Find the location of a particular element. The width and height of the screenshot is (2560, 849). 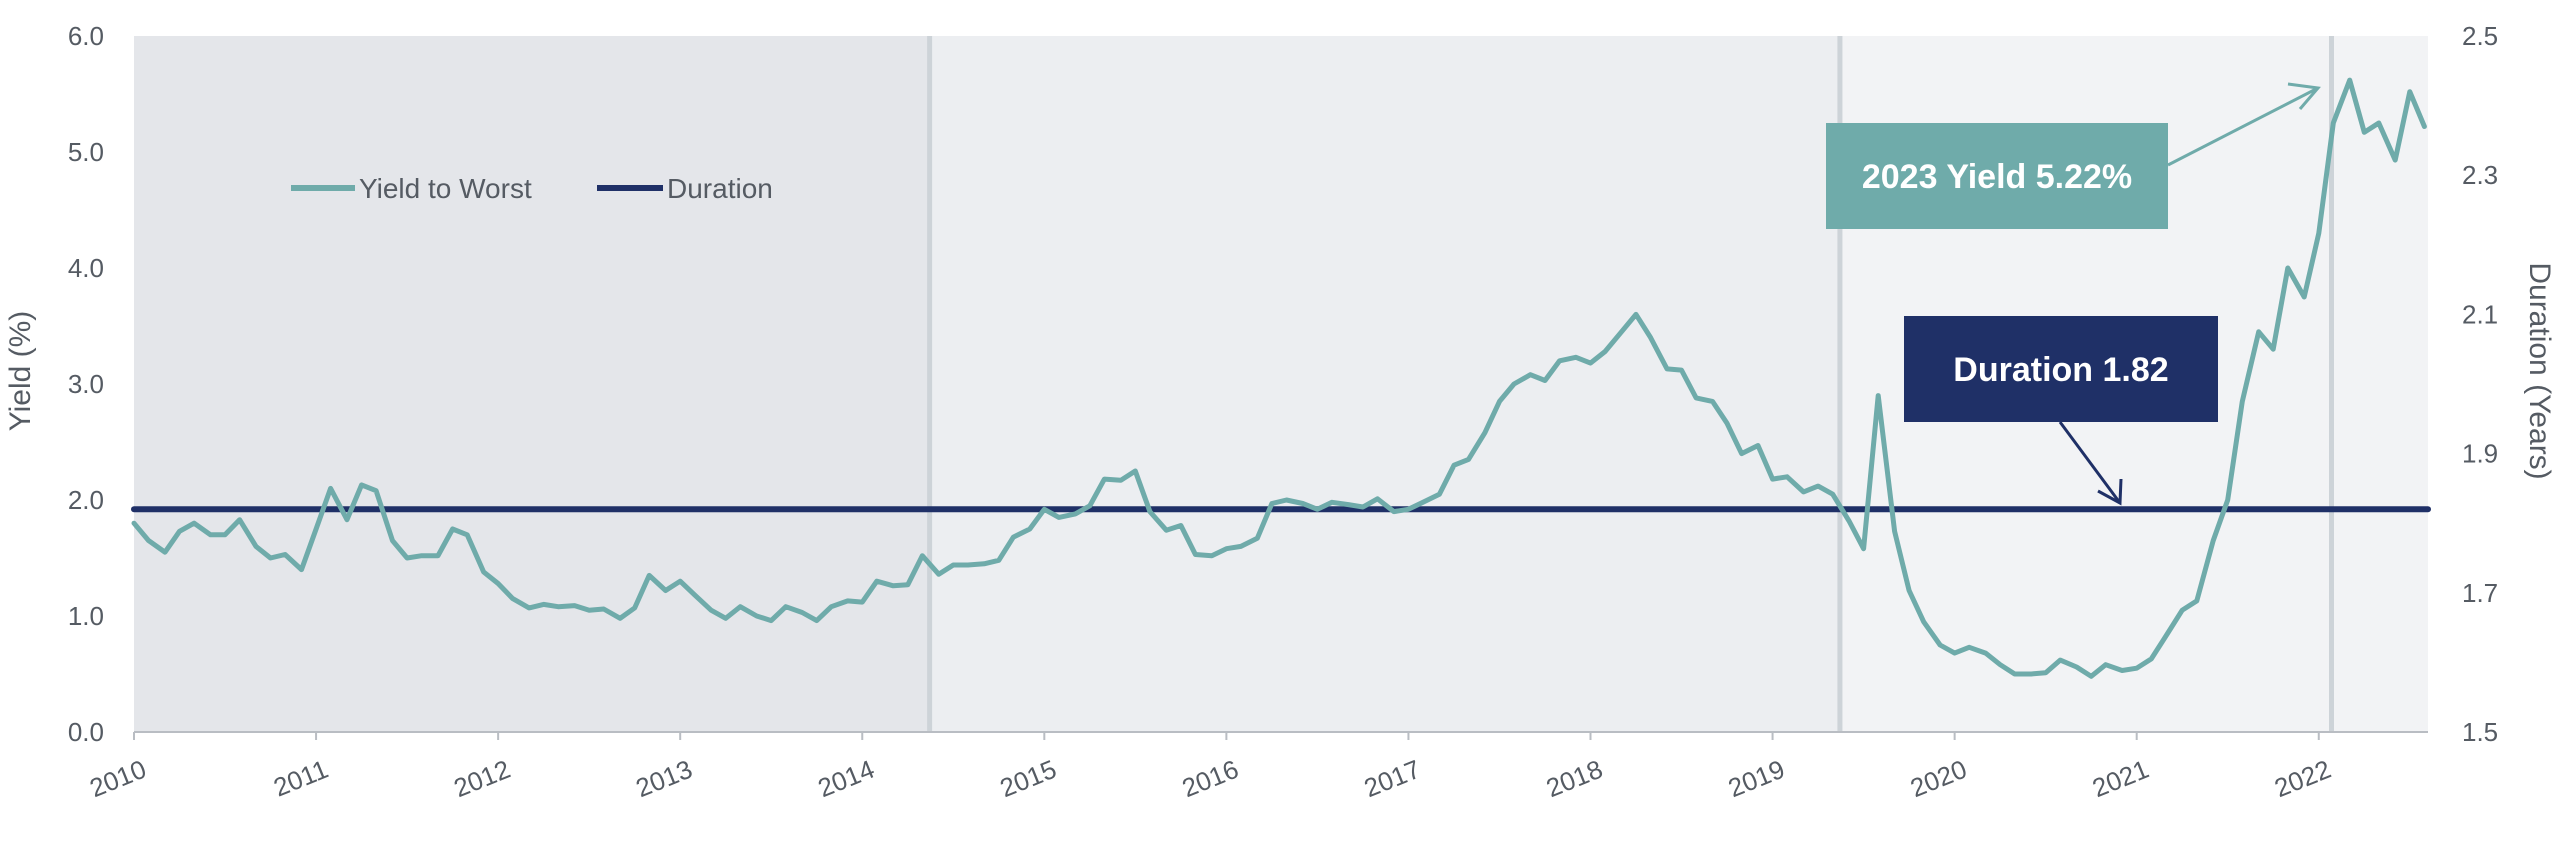

yield-callout: 2023 Yield 5.22% is located at coordinates (2073, 155).